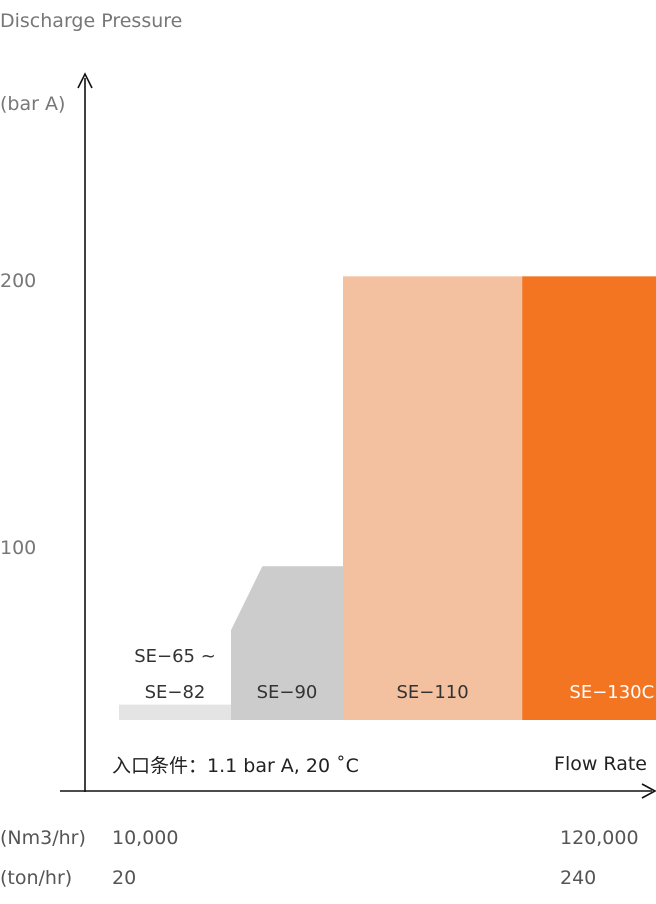  Describe the element at coordinates (648, 791) in the screenshot. I see `x-axis-arrow` at that location.